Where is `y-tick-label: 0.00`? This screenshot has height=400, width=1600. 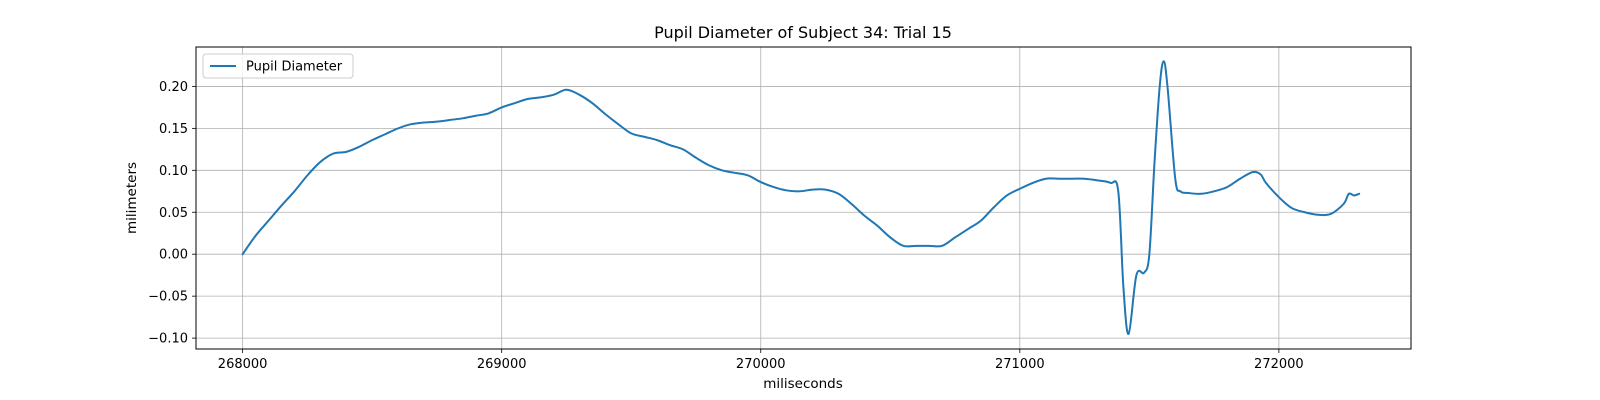
y-tick-label: 0.00 is located at coordinates (173, 255).